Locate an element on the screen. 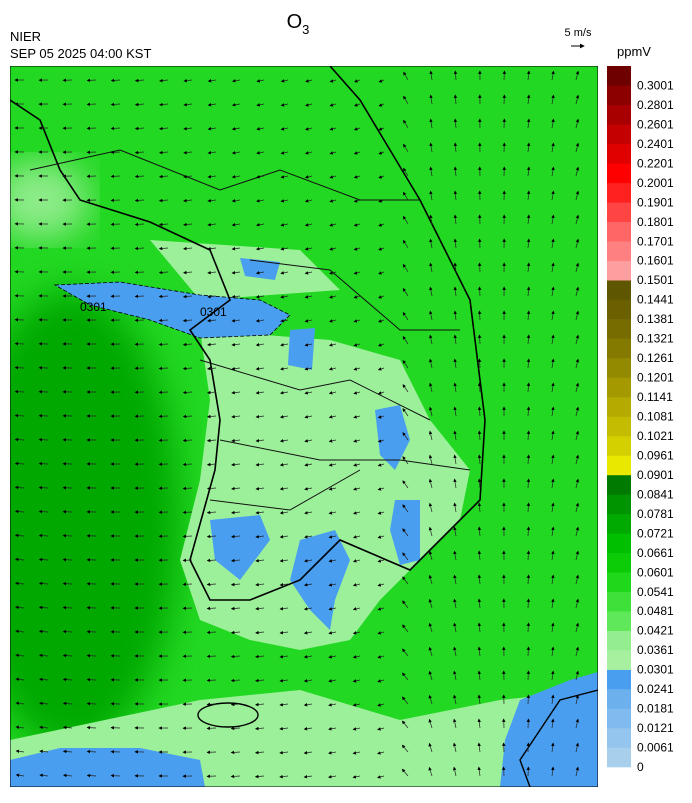 This screenshot has height=803, width=692. colorbar-label: 0.1261 is located at coordinates (655, 358).